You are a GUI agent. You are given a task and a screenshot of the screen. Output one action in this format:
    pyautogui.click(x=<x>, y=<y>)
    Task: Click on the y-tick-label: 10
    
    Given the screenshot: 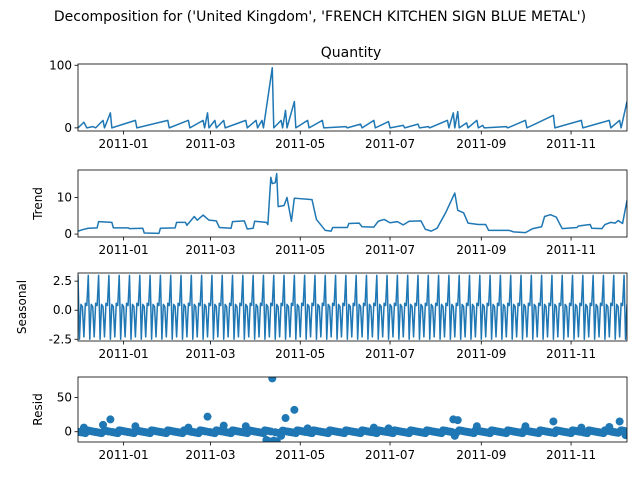 What is the action you would take?
    pyautogui.click(x=64, y=197)
    